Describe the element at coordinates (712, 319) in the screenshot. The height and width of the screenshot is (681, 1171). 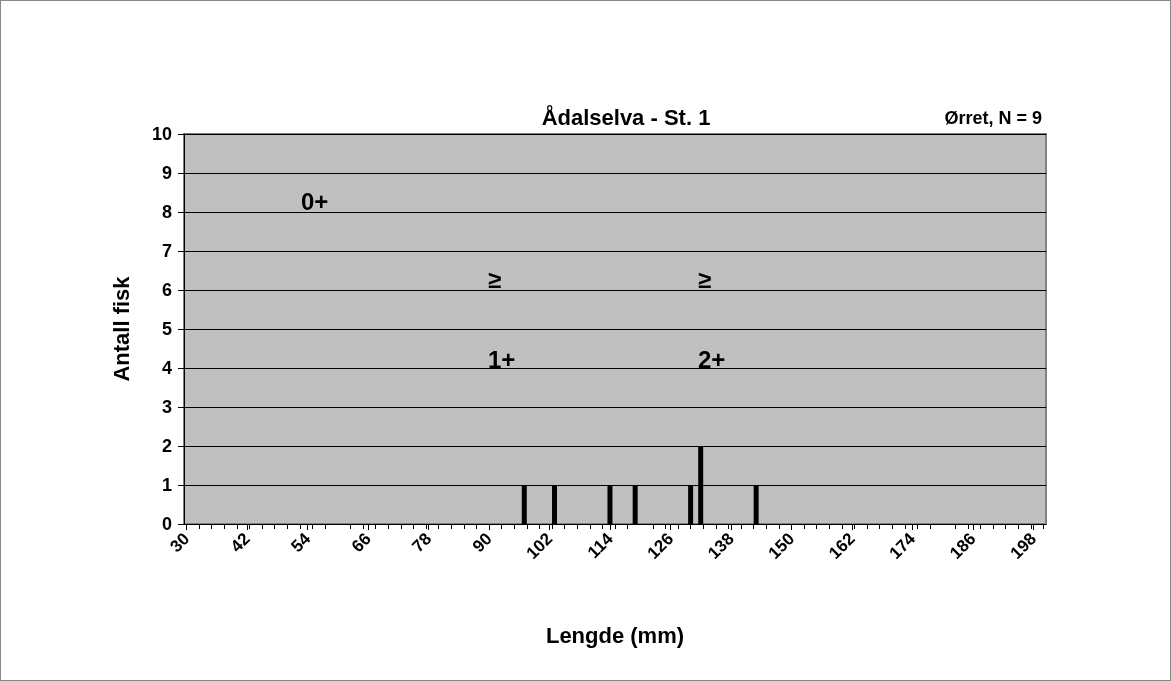
I see `text: ≥ 2+` at that location.